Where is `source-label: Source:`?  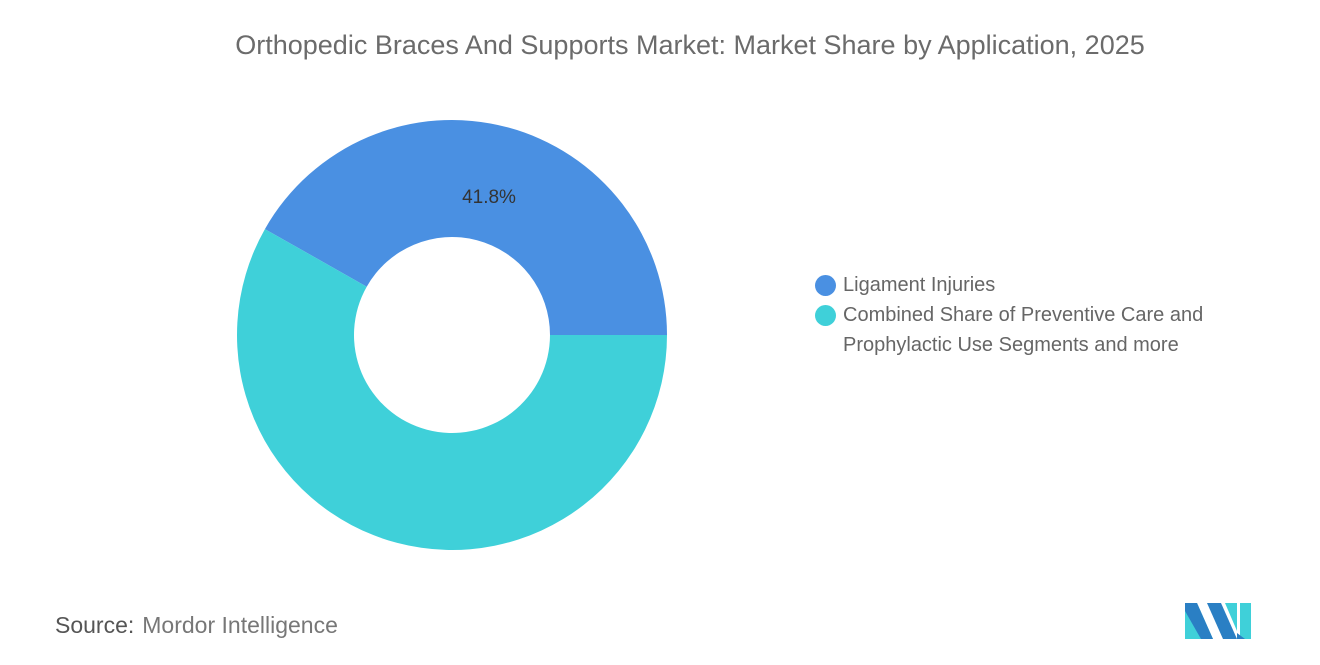
source-label: Source: is located at coordinates (95, 625).